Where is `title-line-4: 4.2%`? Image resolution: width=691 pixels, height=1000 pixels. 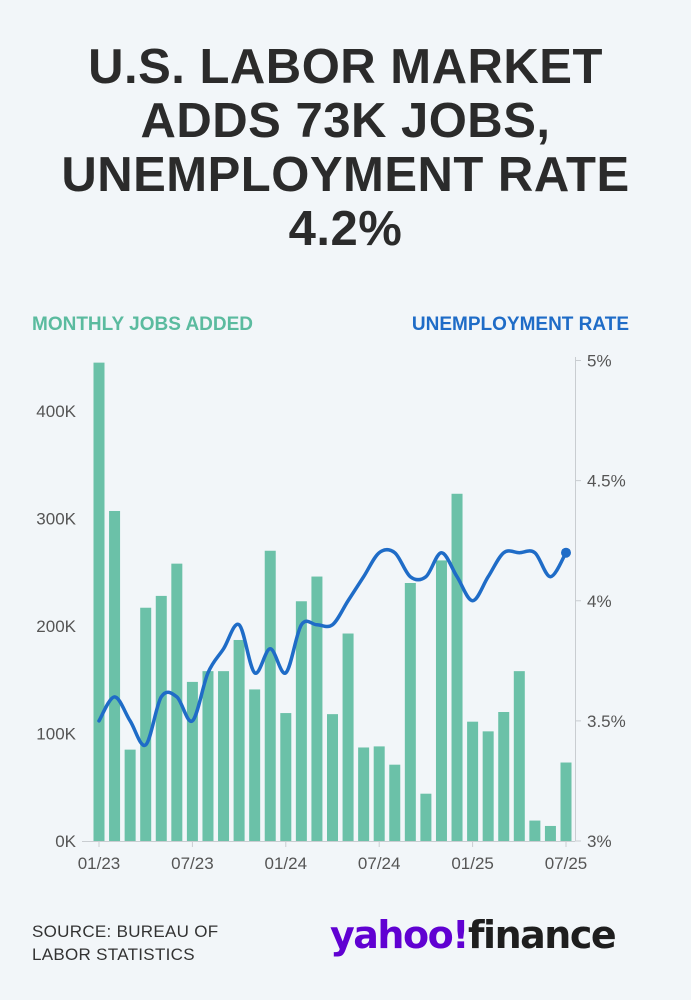
title-line-4: 4.2% is located at coordinates (345, 229).